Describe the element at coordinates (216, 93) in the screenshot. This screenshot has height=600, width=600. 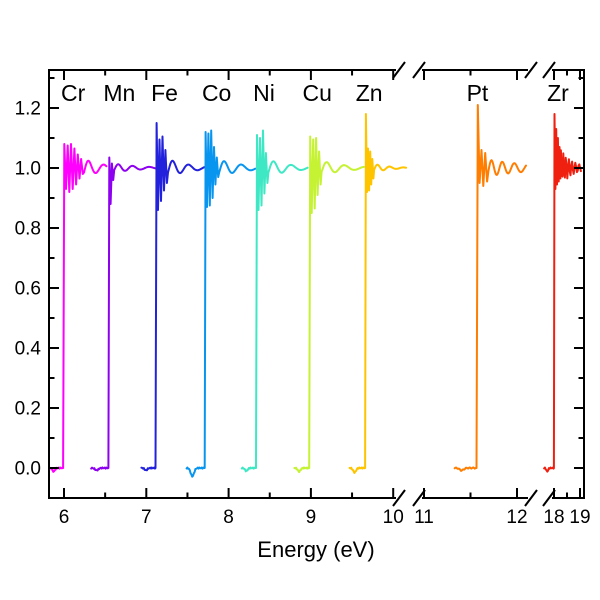
I see `element-label-Co: Co` at that location.